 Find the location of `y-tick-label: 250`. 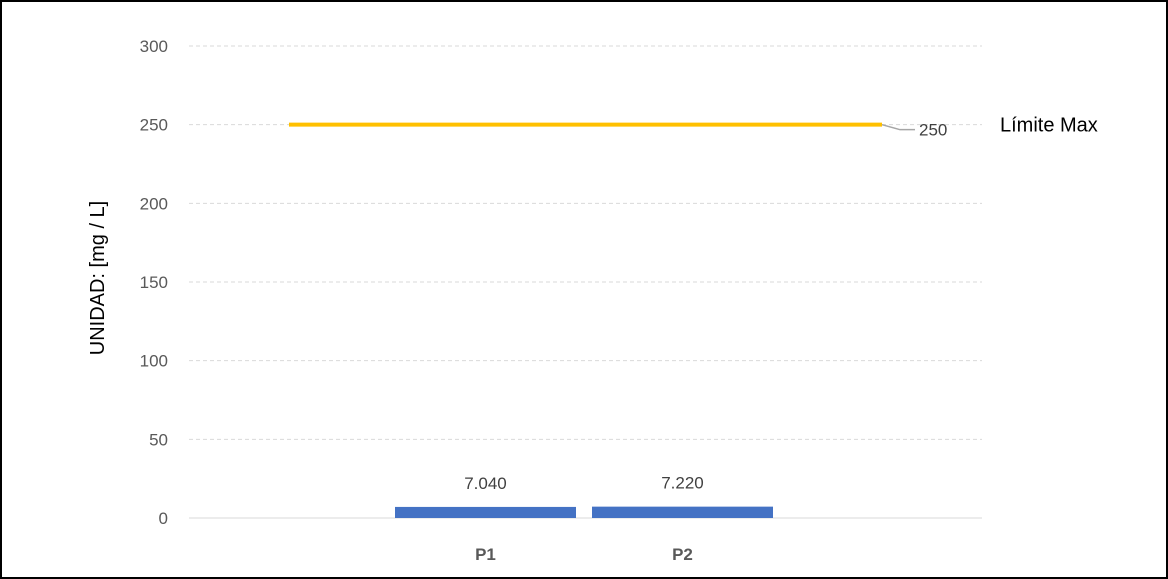

y-tick-label: 250 is located at coordinates (154, 125).